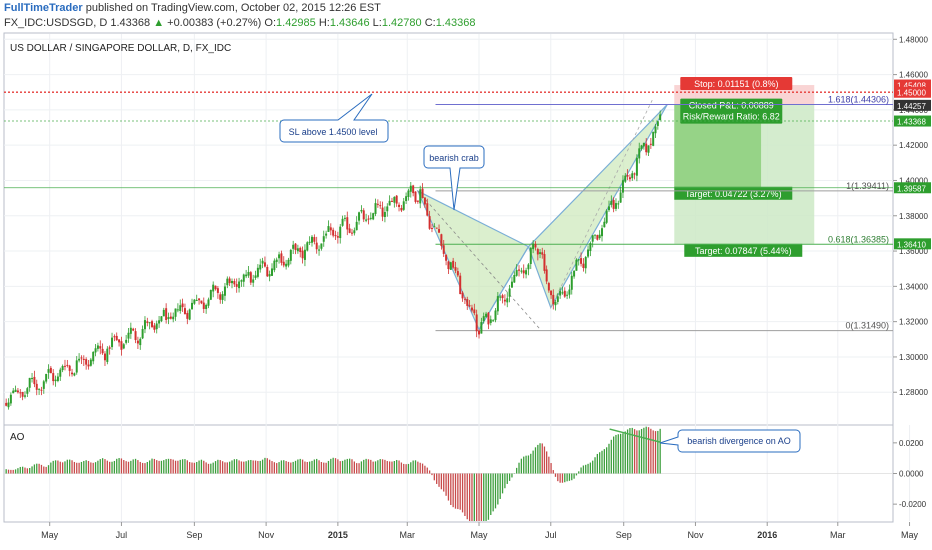  I want to click on target2-label-bg, so click(743, 250).